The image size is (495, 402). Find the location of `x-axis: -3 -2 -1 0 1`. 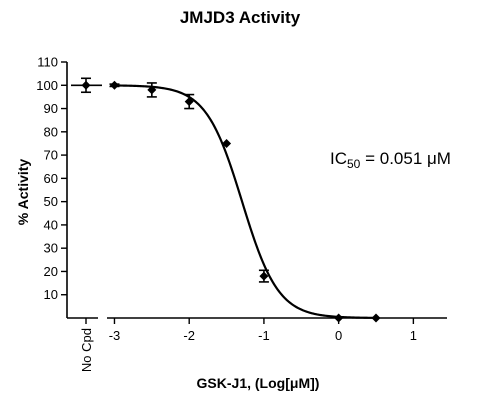

x-axis: -3 -2 -1 0 1 is located at coordinates (277, 330).